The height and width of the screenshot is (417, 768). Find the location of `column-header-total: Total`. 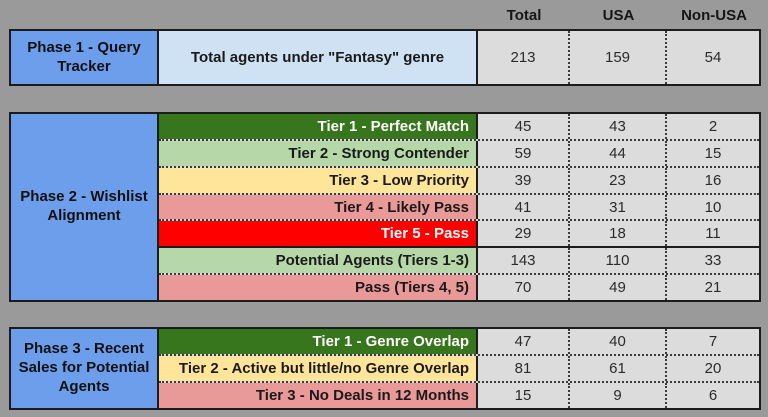

column-header-total: Total is located at coordinates (524, 15).